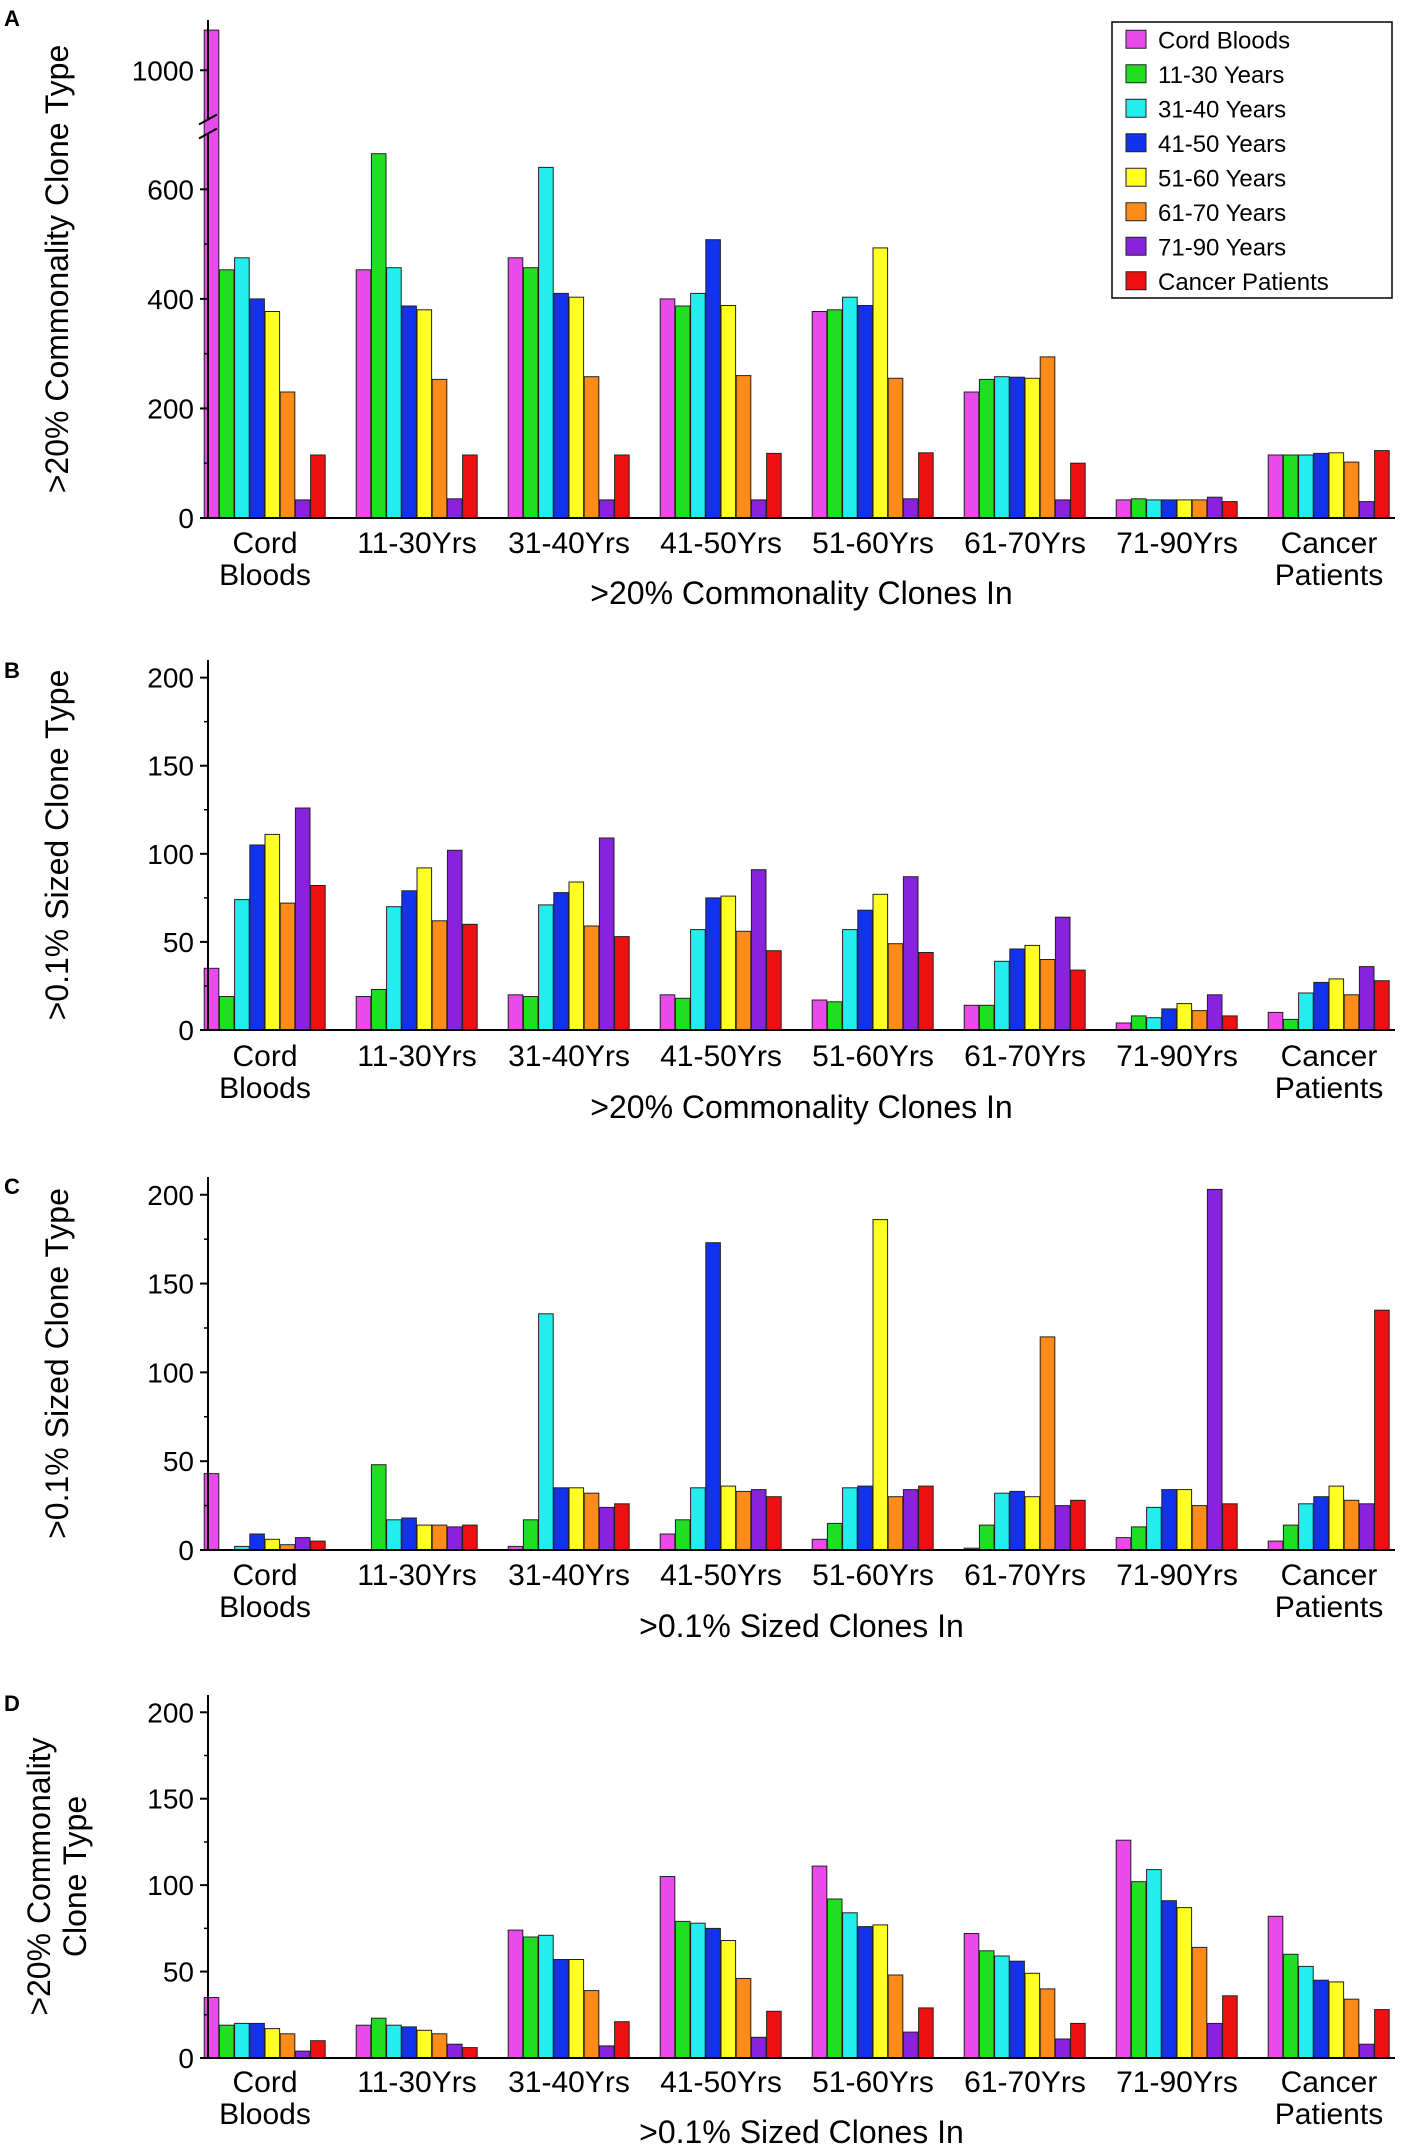 The width and height of the screenshot is (1407, 2154). I want to click on series-cancer-patients, so click(850, 484).